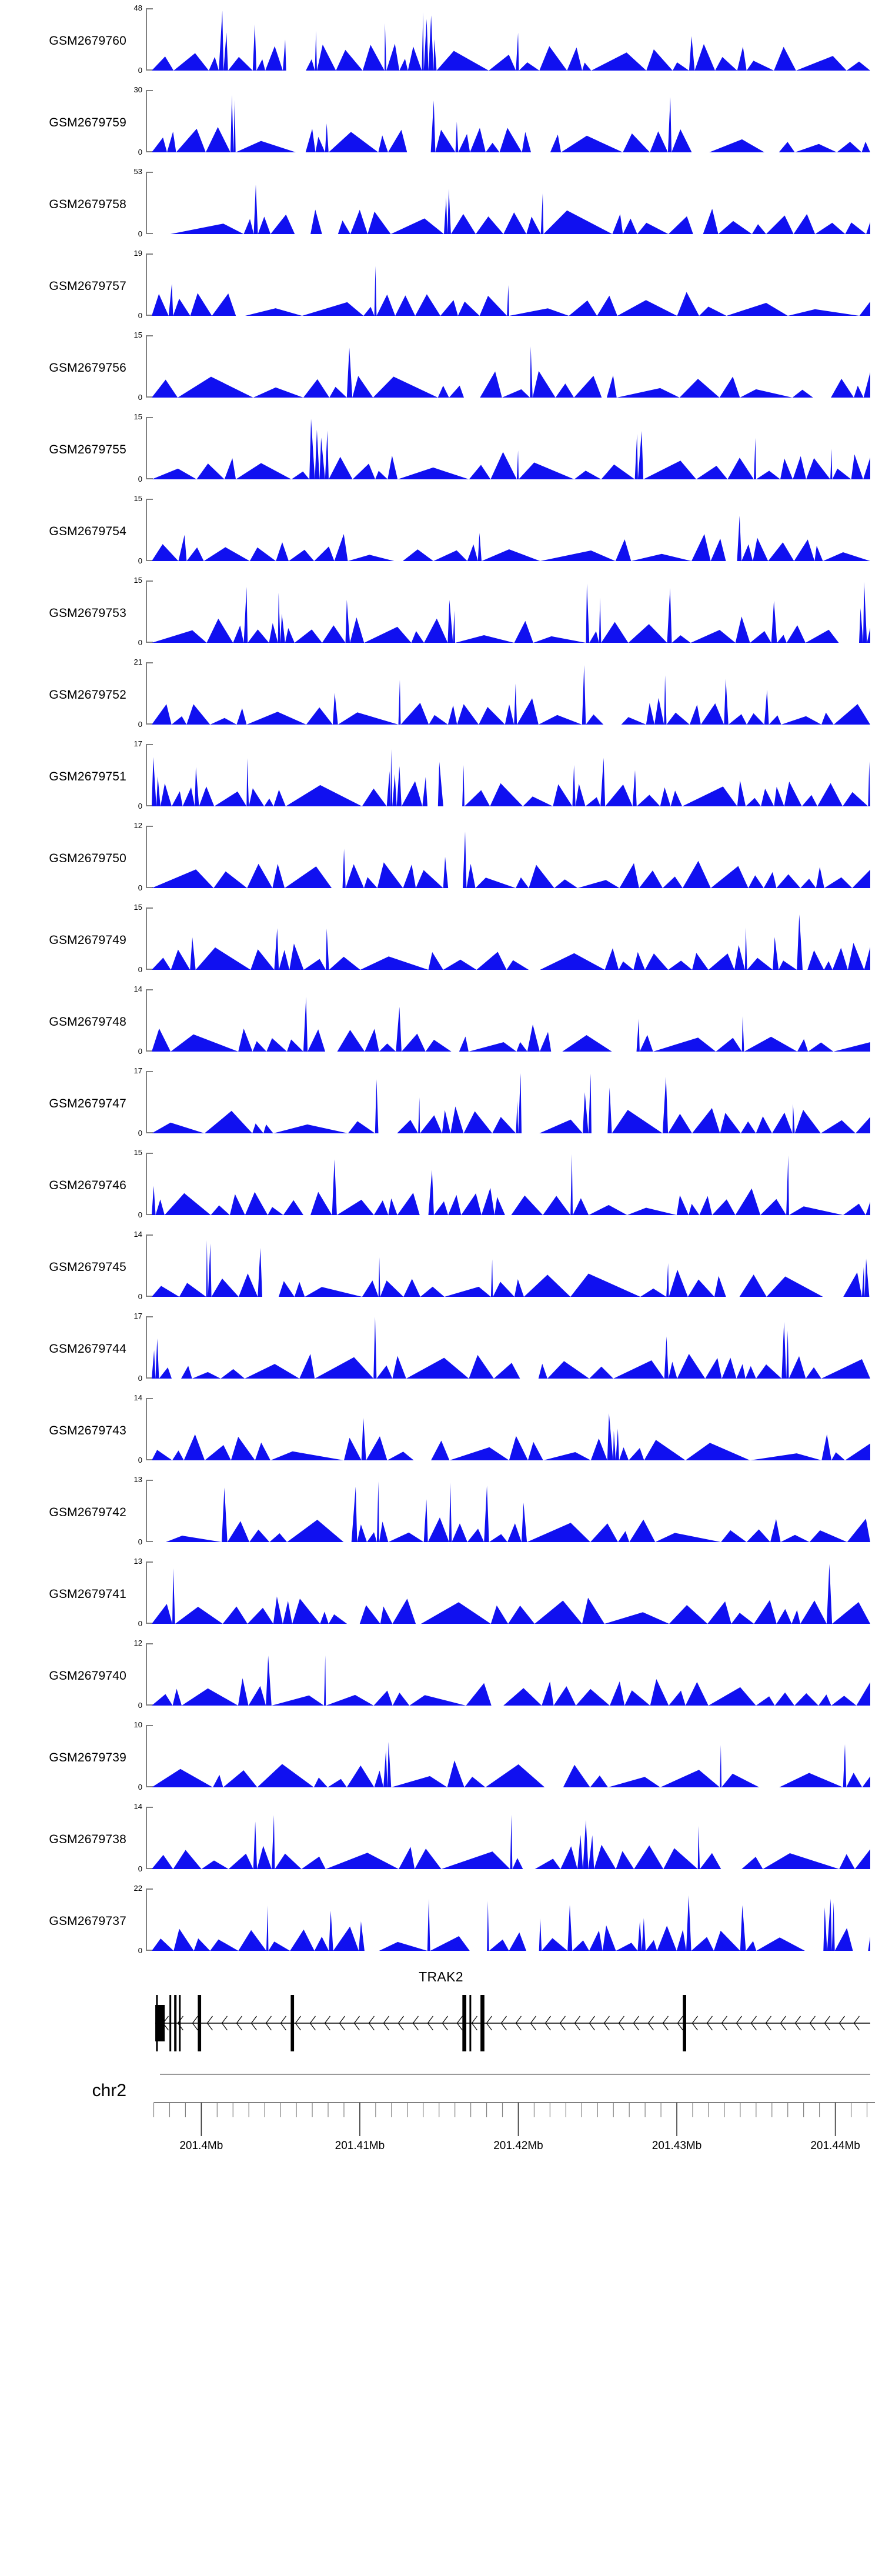 The width and height of the screenshot is (882, 2576). I want to click on coverage-track: GSM2679742 13 0, so click(441, 1512).